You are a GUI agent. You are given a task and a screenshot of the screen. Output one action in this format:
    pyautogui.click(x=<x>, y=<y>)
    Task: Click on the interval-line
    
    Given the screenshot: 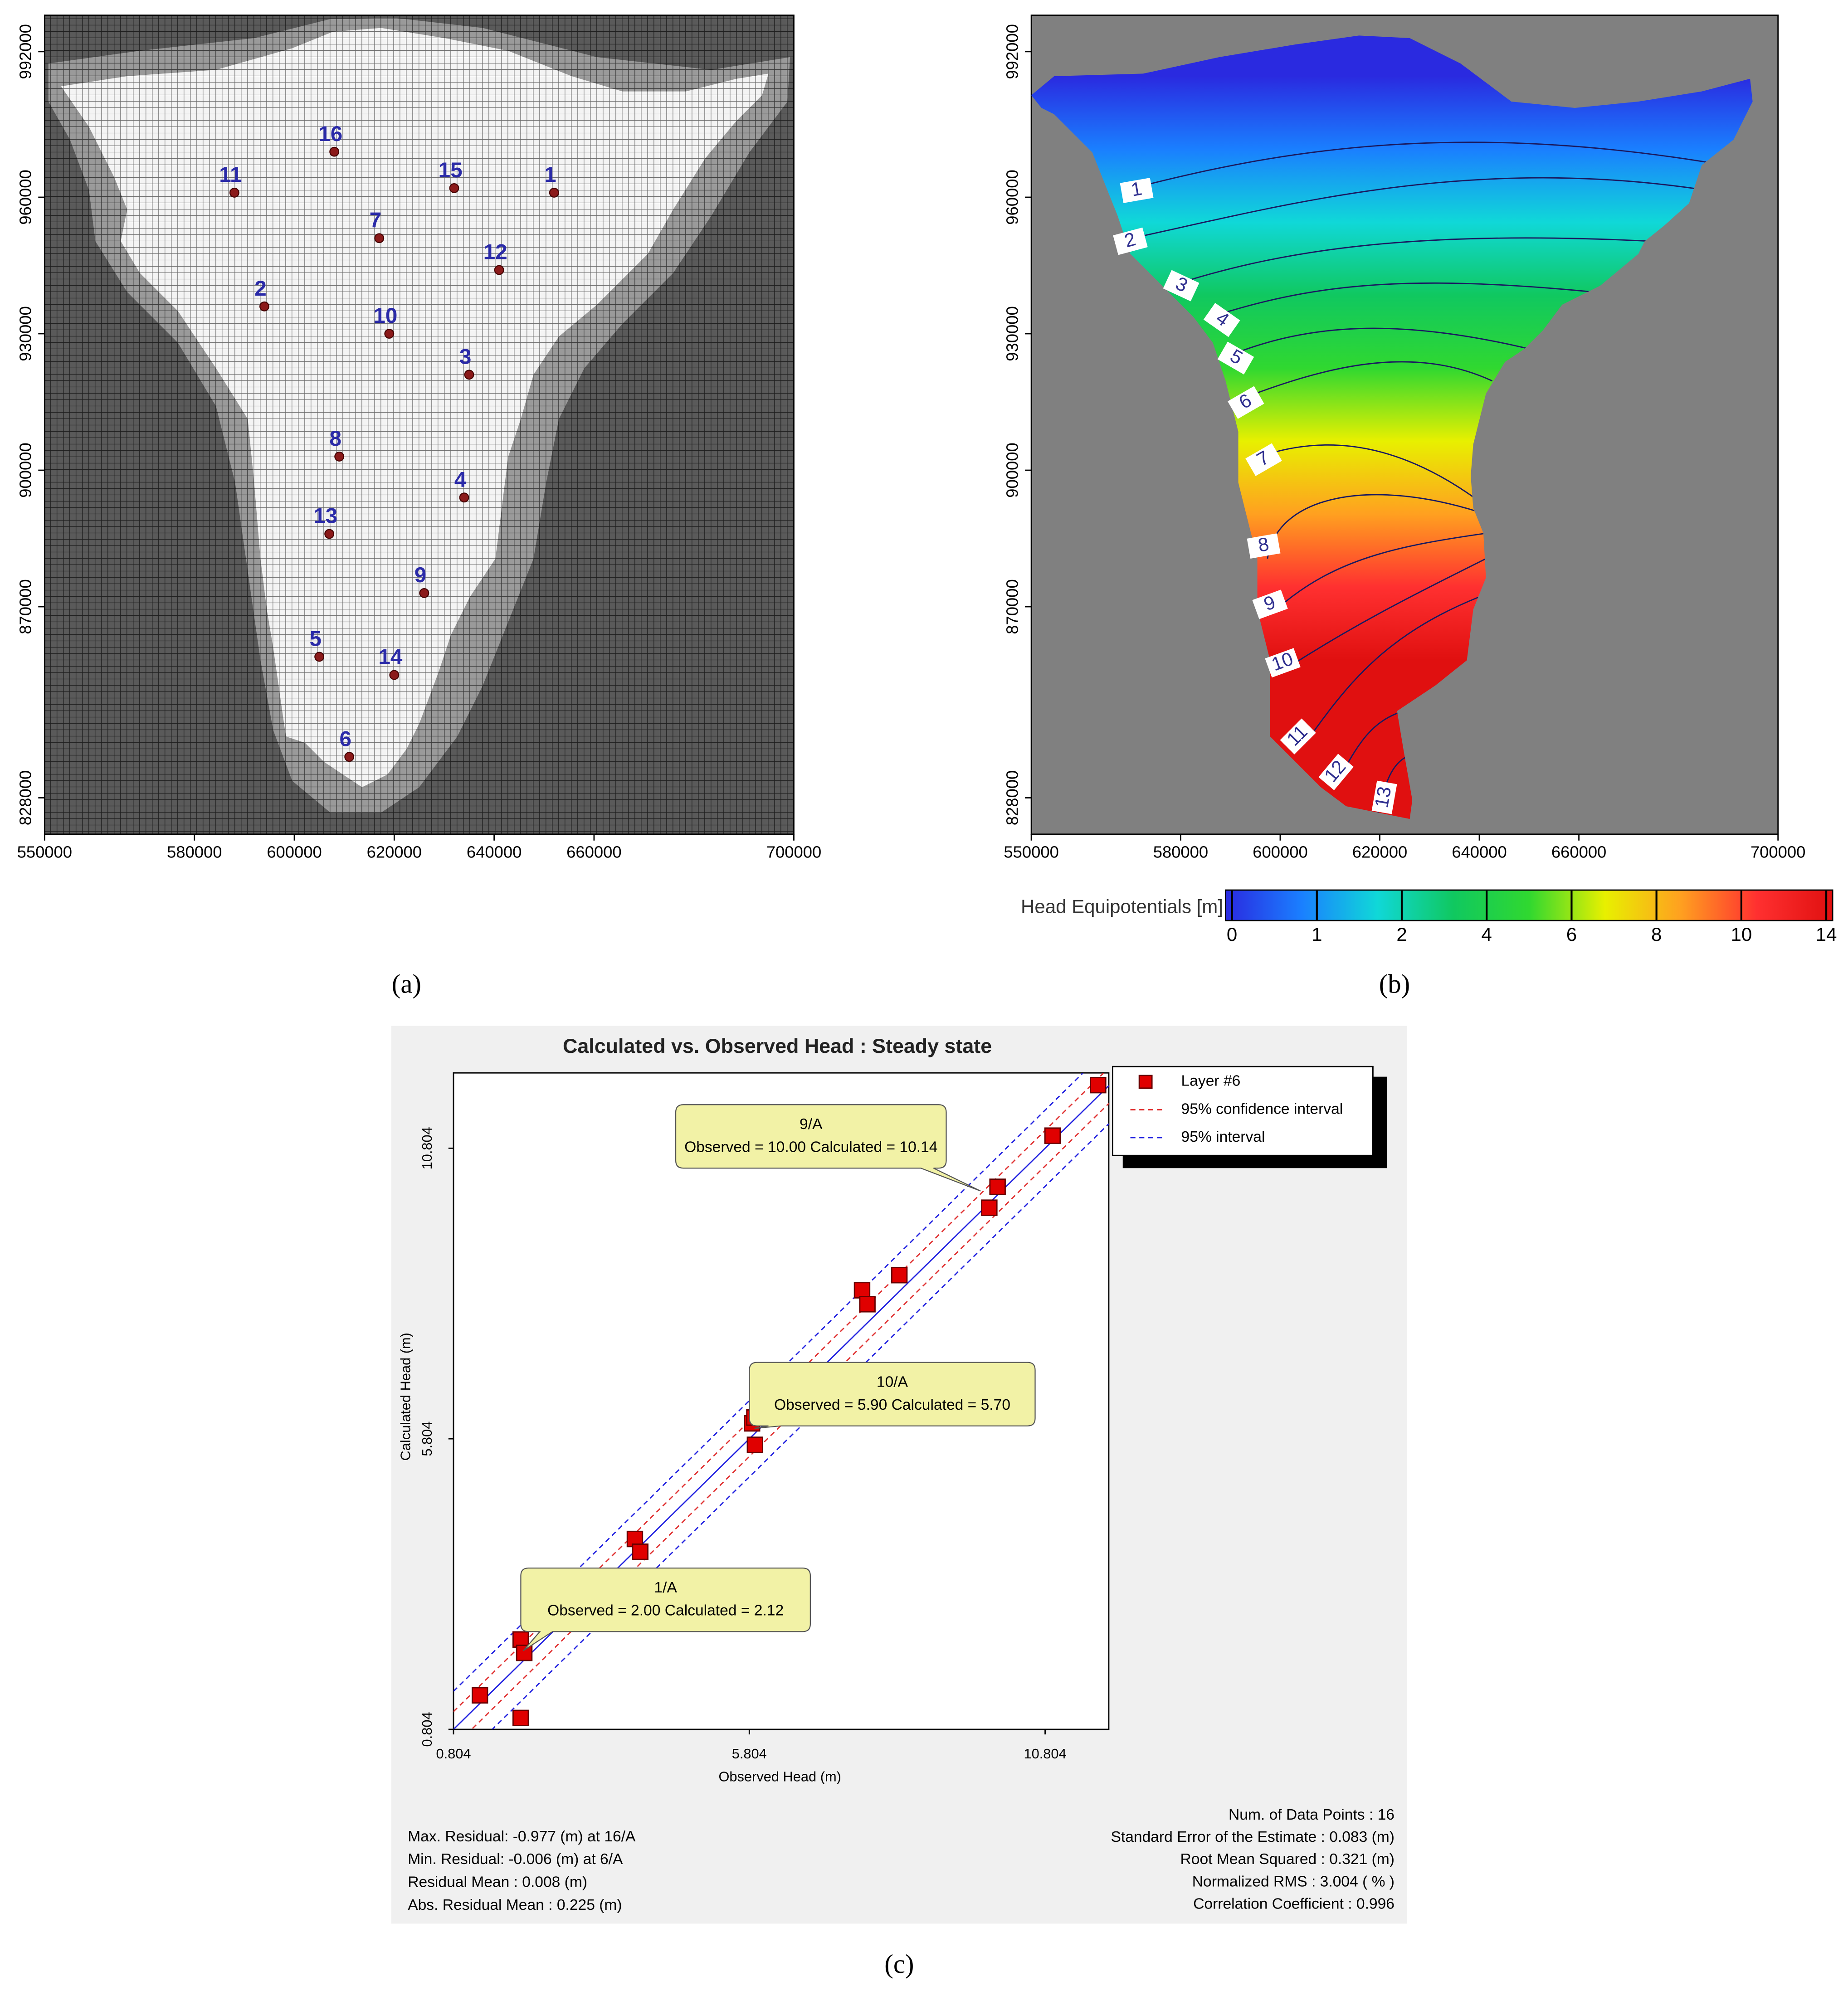 What is the action you would take?
    pyautogui.click(x=789, y=1416)
    